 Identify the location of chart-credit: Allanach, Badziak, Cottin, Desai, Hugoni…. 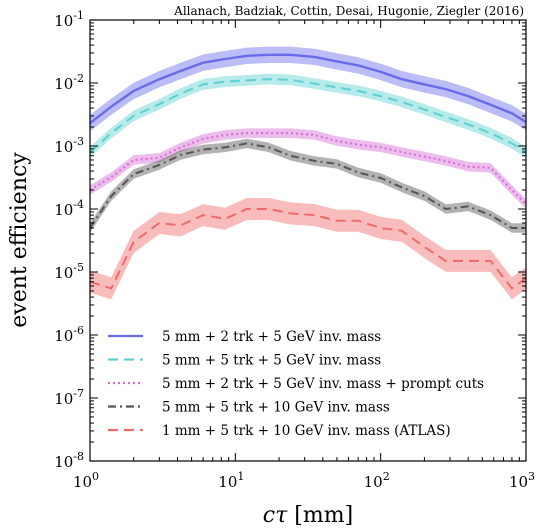
(348, 11).